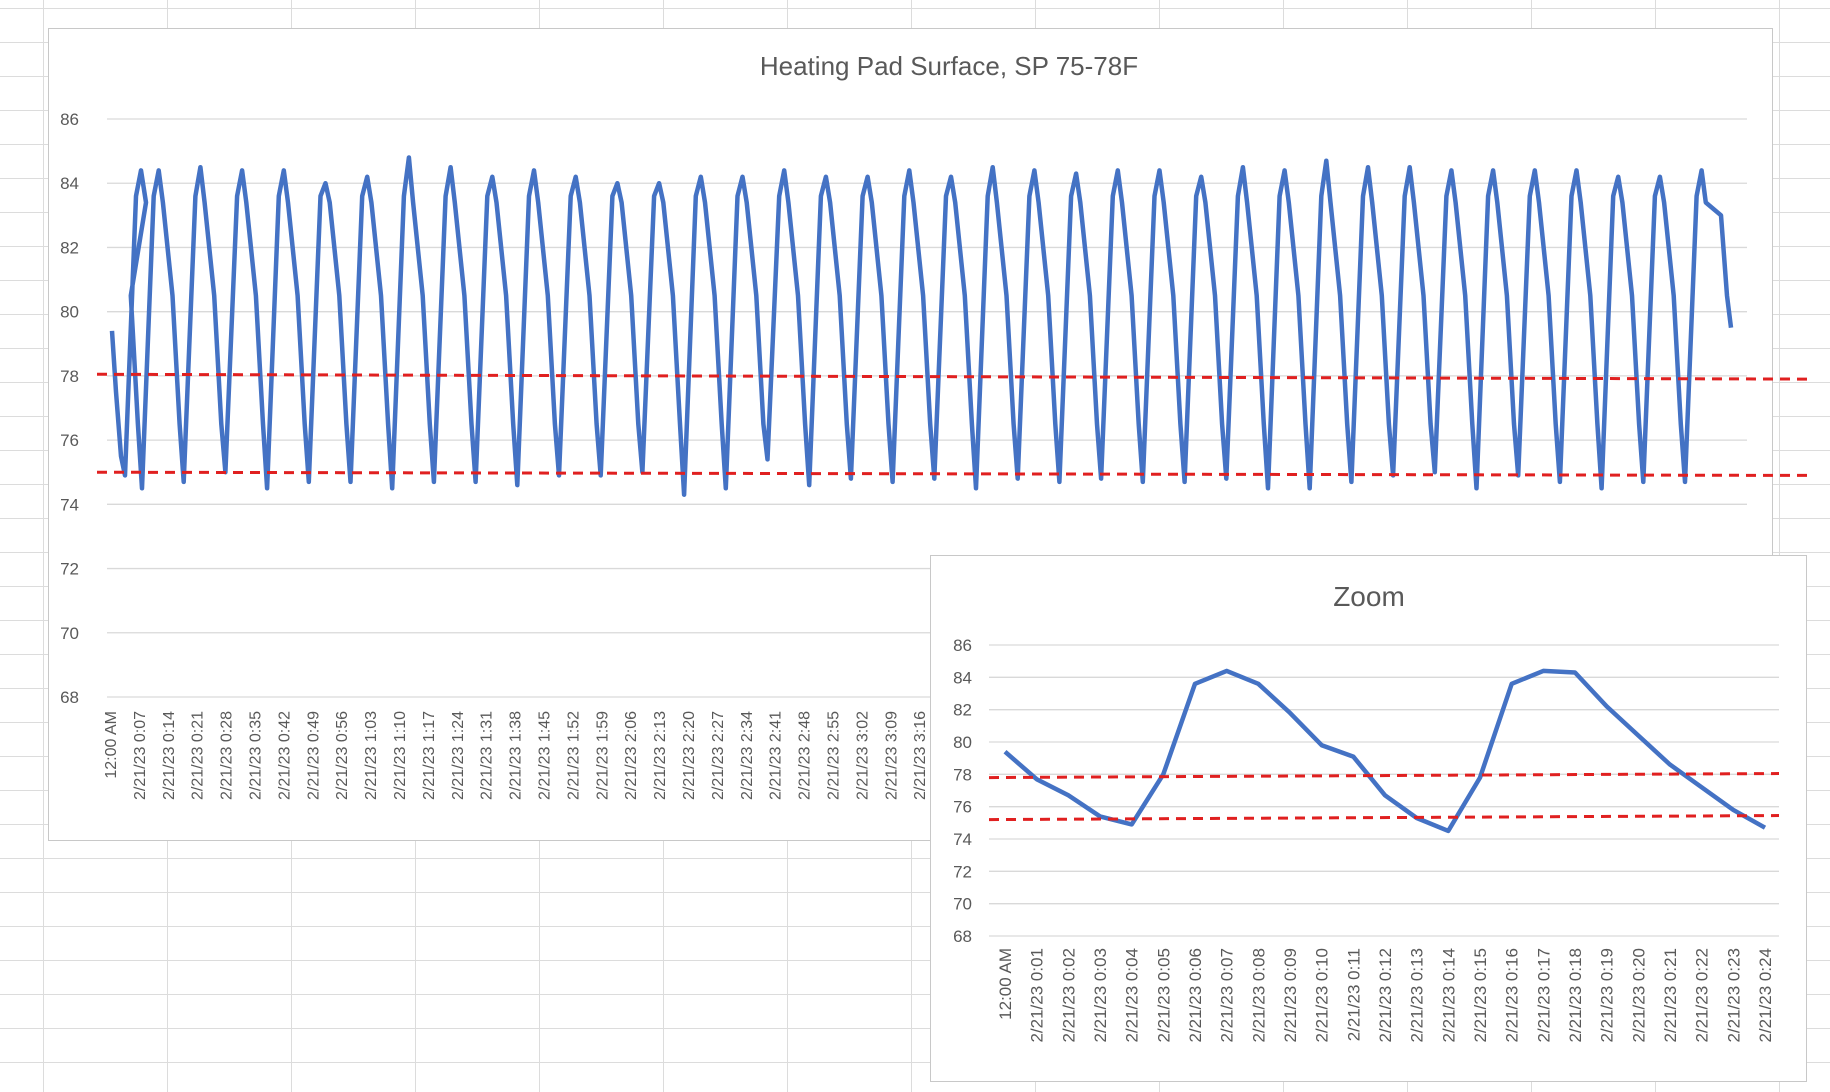  Describe the element at coordinates (1702, 995) in the screenshot. I see `zoom-x-tick-label: 2/21/23 0:22` at that location.